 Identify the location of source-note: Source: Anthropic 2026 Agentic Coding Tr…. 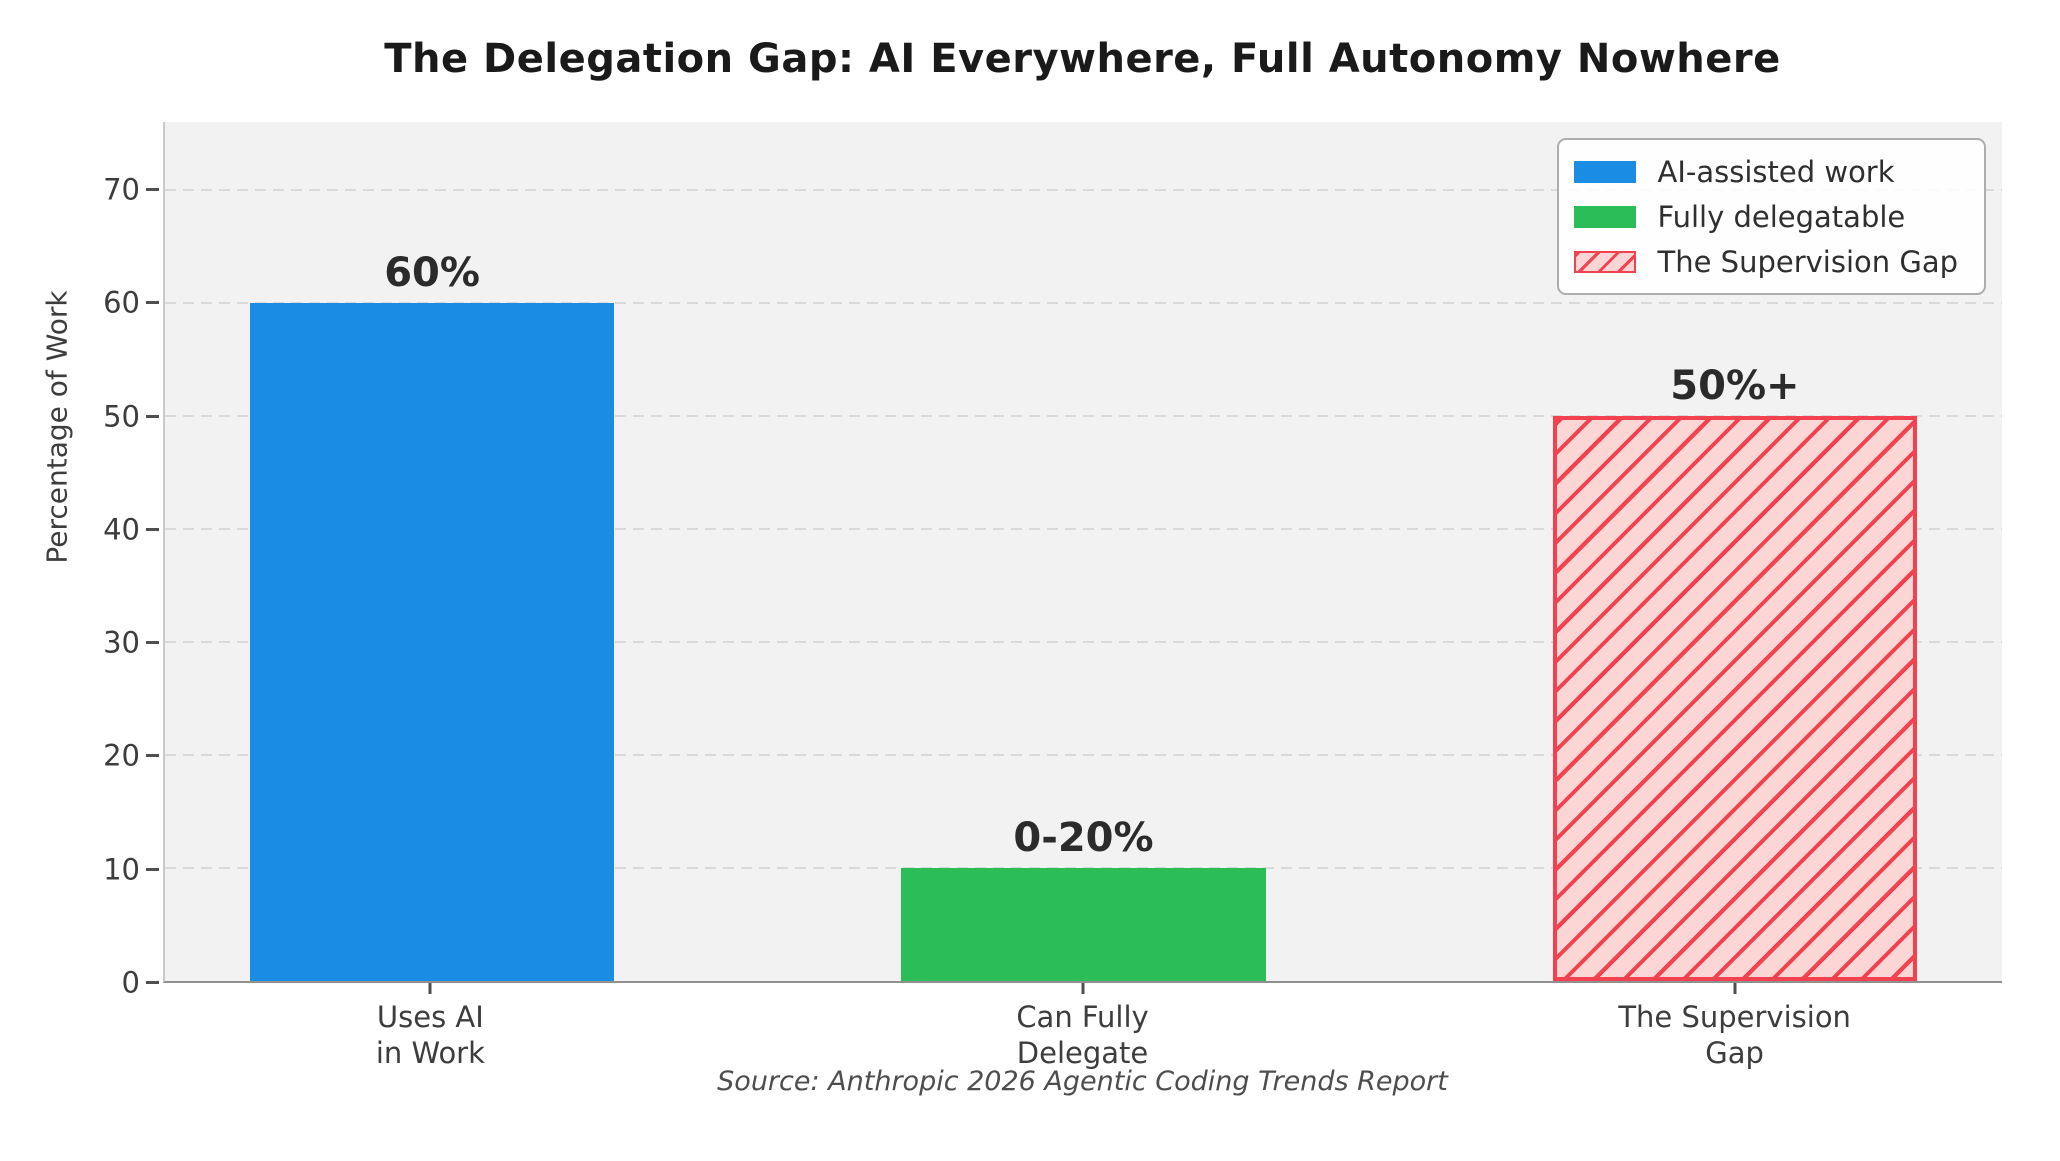
(1082, 1081).